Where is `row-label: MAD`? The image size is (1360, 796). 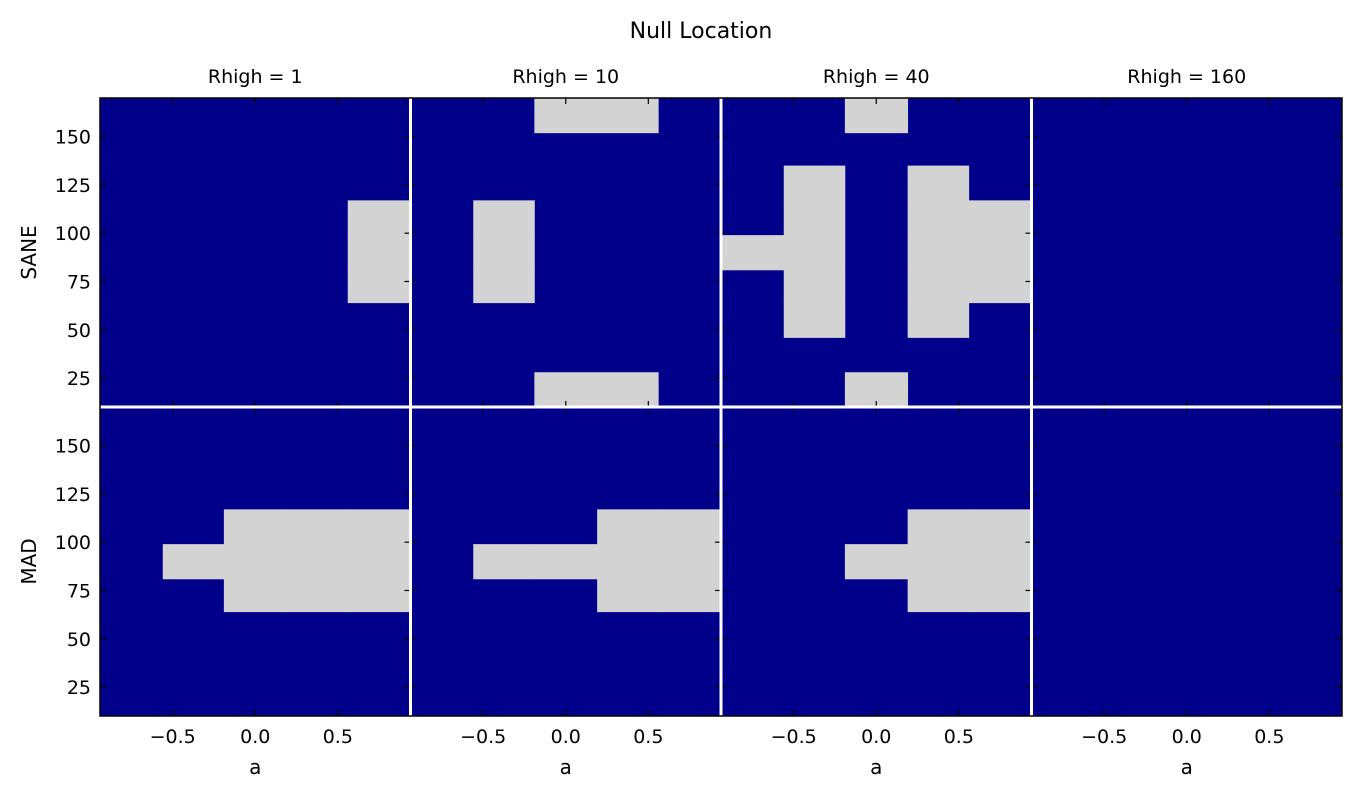
row-label: MAD is located at coordinates (29, 561).